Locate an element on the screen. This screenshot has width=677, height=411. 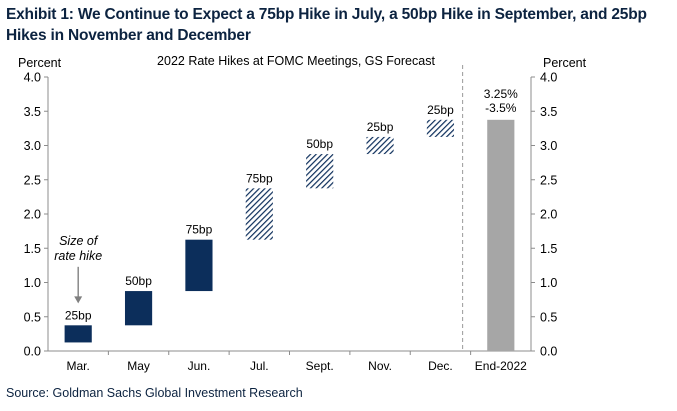
x-tick-label: End-2022 is located at coordinates (501, 366).